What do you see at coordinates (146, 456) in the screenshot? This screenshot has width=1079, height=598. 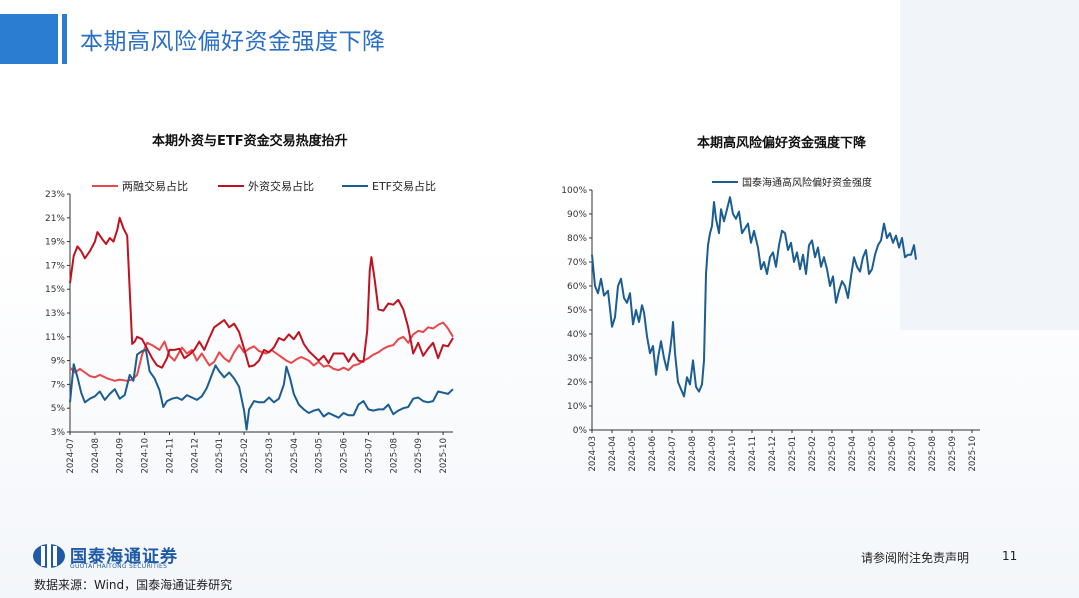 I see `left-chart-x-tick-label: 2024-10` at bounding box center [146, 456].